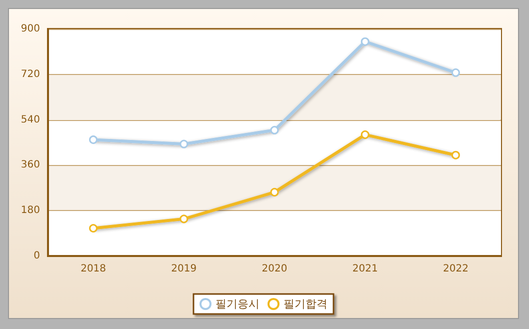 The height and width of the screenshot is (329, 529). Describe the element at coordinates (30, 120) in the screenshot. I see `y-tick-label: 540` at that location.